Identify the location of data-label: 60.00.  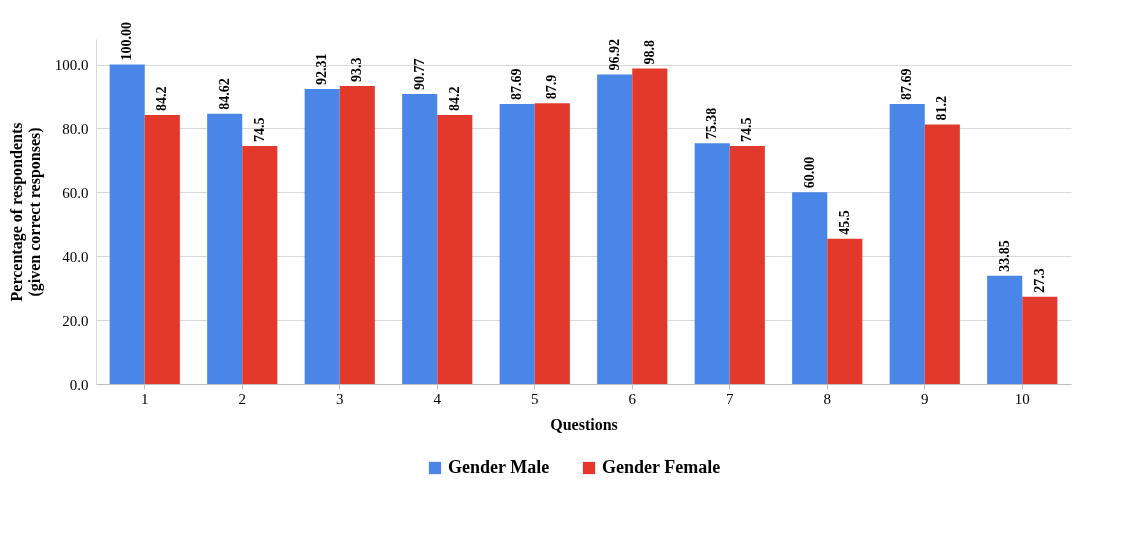
(809, 172).